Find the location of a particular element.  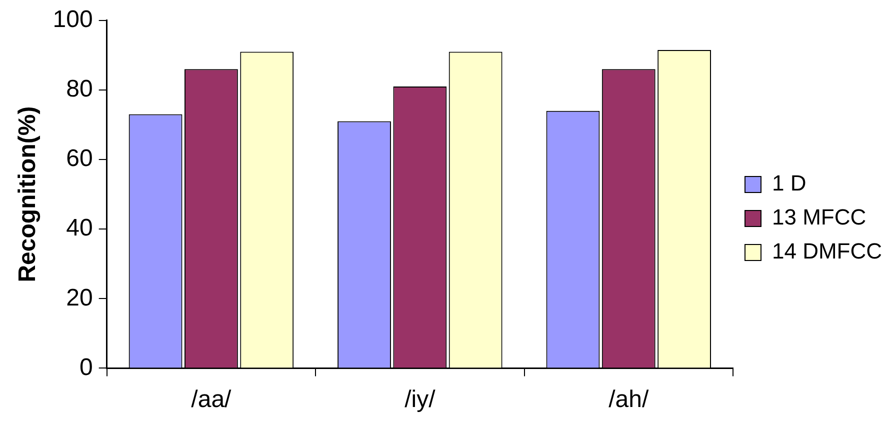

y-tick-label: 0 is located at coordinates (86, 367).